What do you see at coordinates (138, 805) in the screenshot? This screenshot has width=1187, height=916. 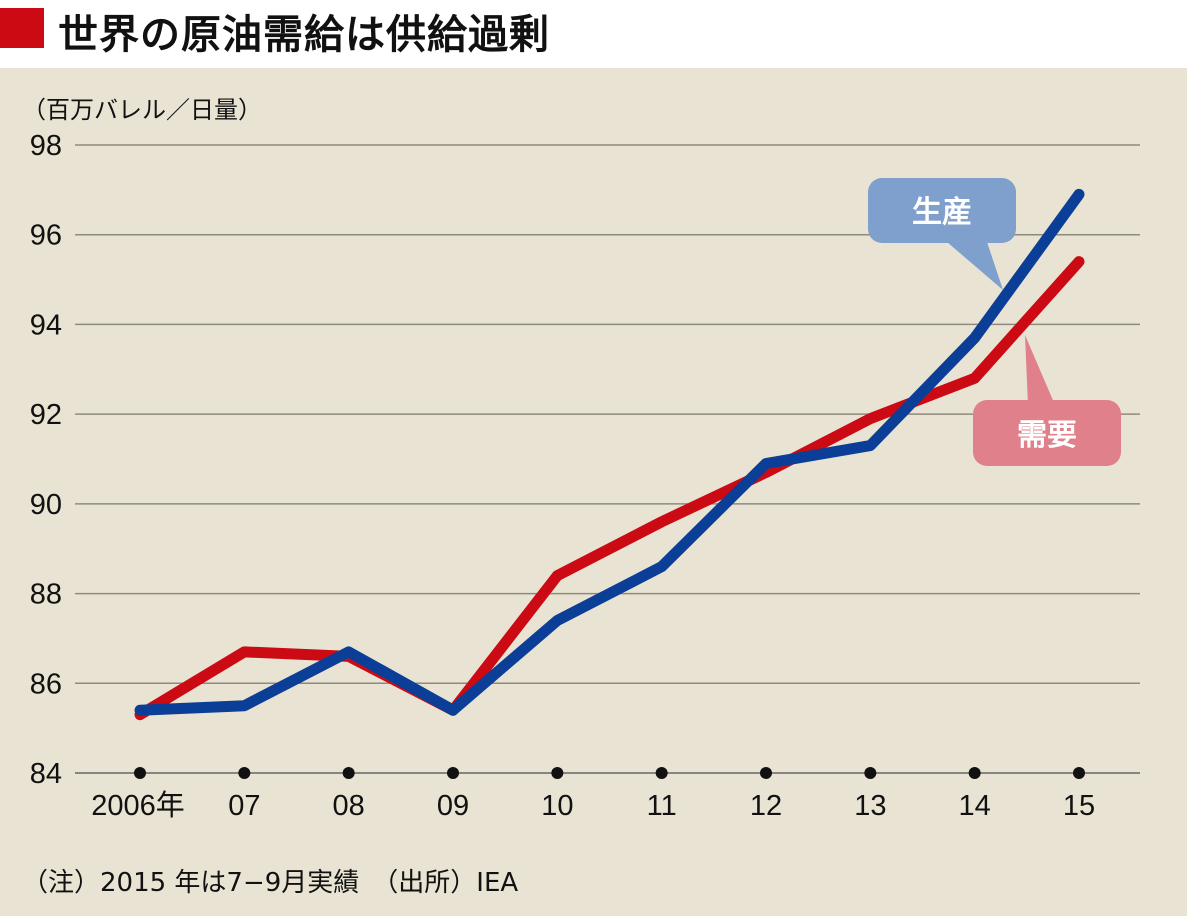 I see `x-tick-label: 2006年` at bounding box center [138, 805].